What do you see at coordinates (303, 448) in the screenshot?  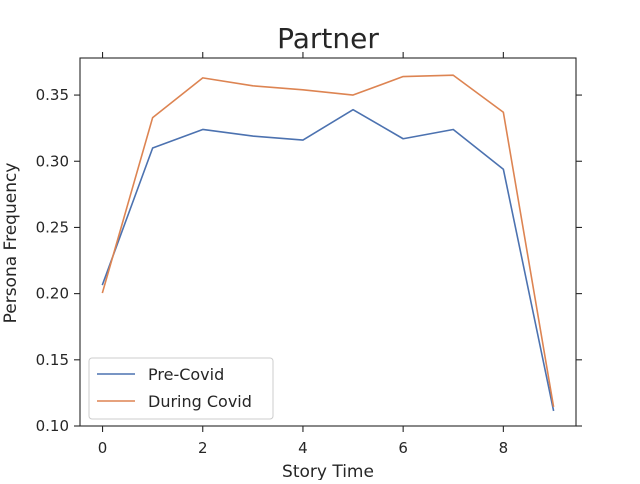 I see `x-tick-label: 4` at bounding box center [303, 448].